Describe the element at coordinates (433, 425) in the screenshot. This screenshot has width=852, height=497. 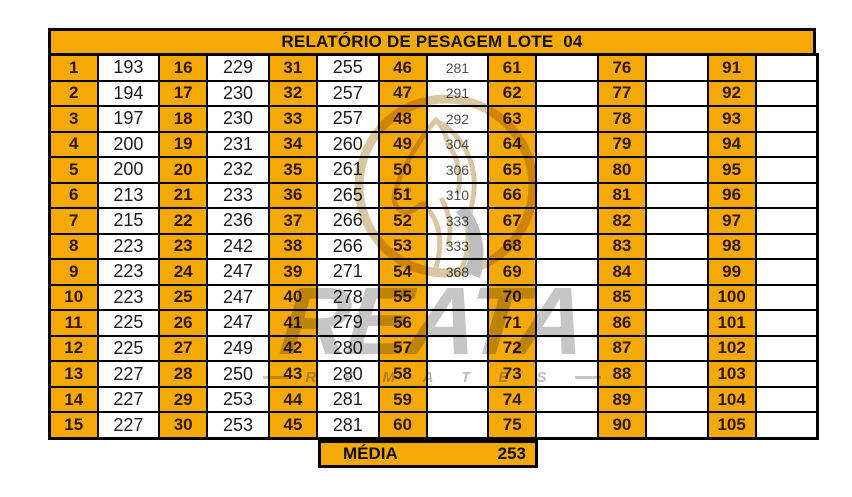
I see `table-row: 15 227 30 253 45 281 60 75 90 105` at that location.